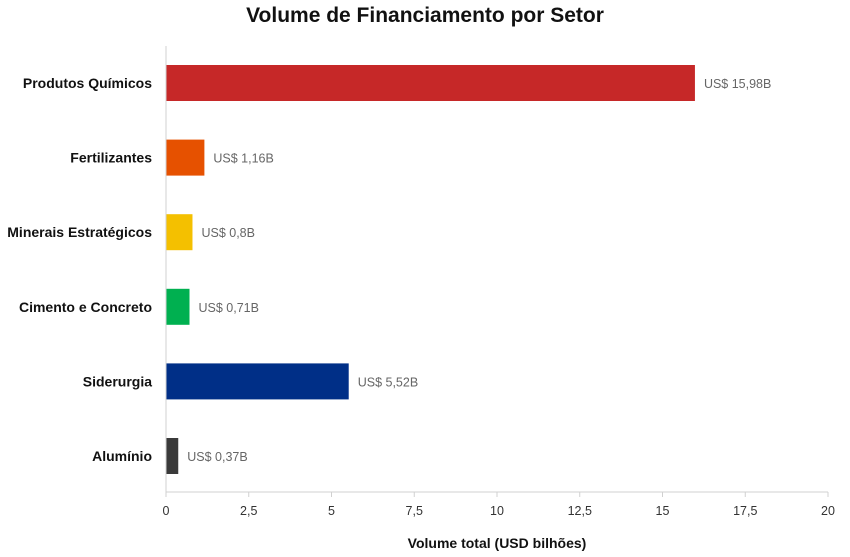  What do you see at coordinates (117, 381) in the screenshot?
I see `category-label: Siderurgia` at bounding box center [117, 381].